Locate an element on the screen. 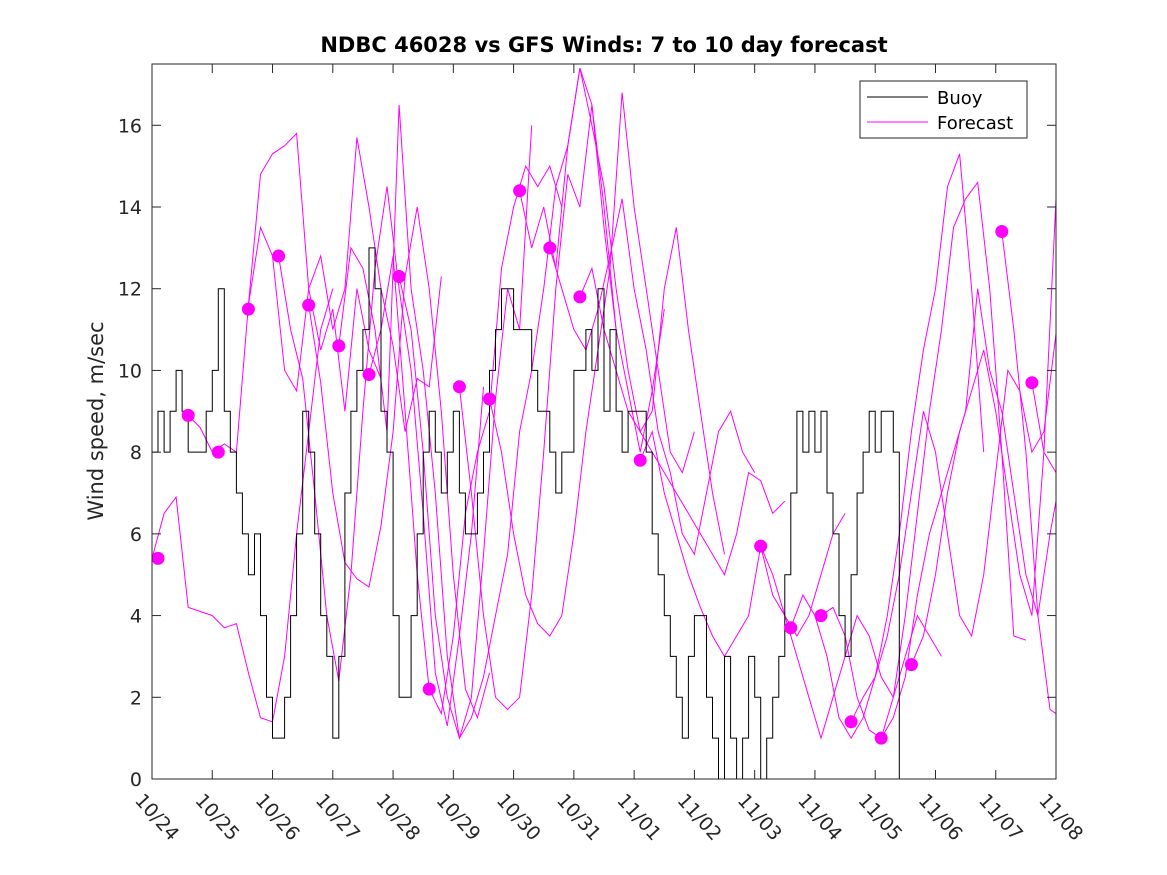 Image resolution: width=1167 pixels, height=875 pixels. y-tick-label: 4 is located at coordinates (136, 617).